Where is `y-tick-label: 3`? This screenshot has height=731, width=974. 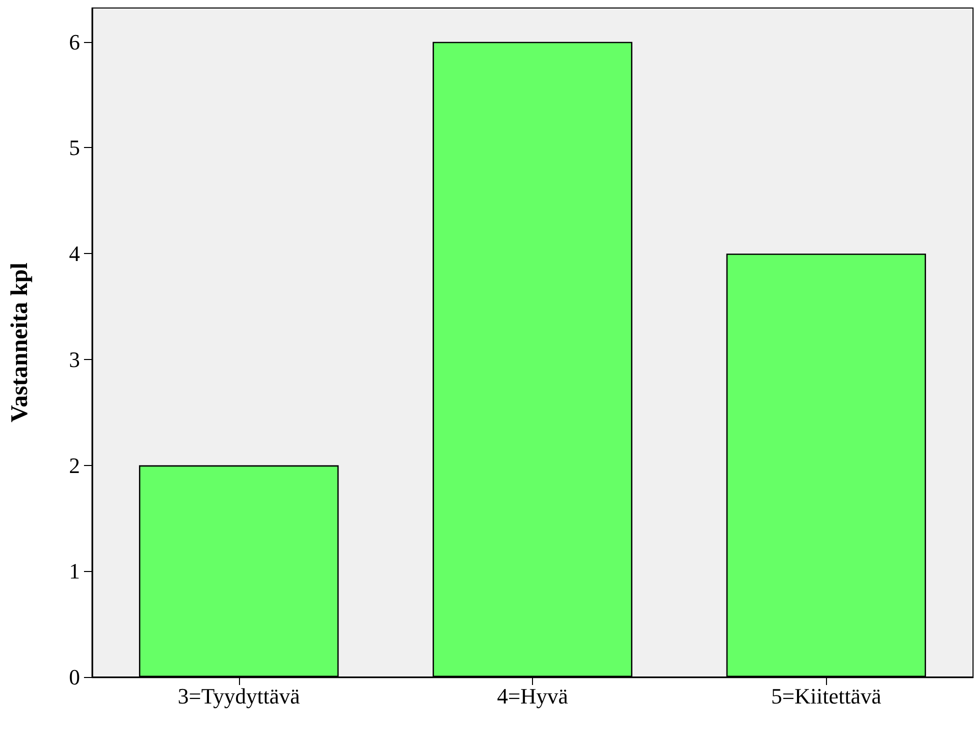
y-tick-label: 3 is located at coordinates (74, 359).